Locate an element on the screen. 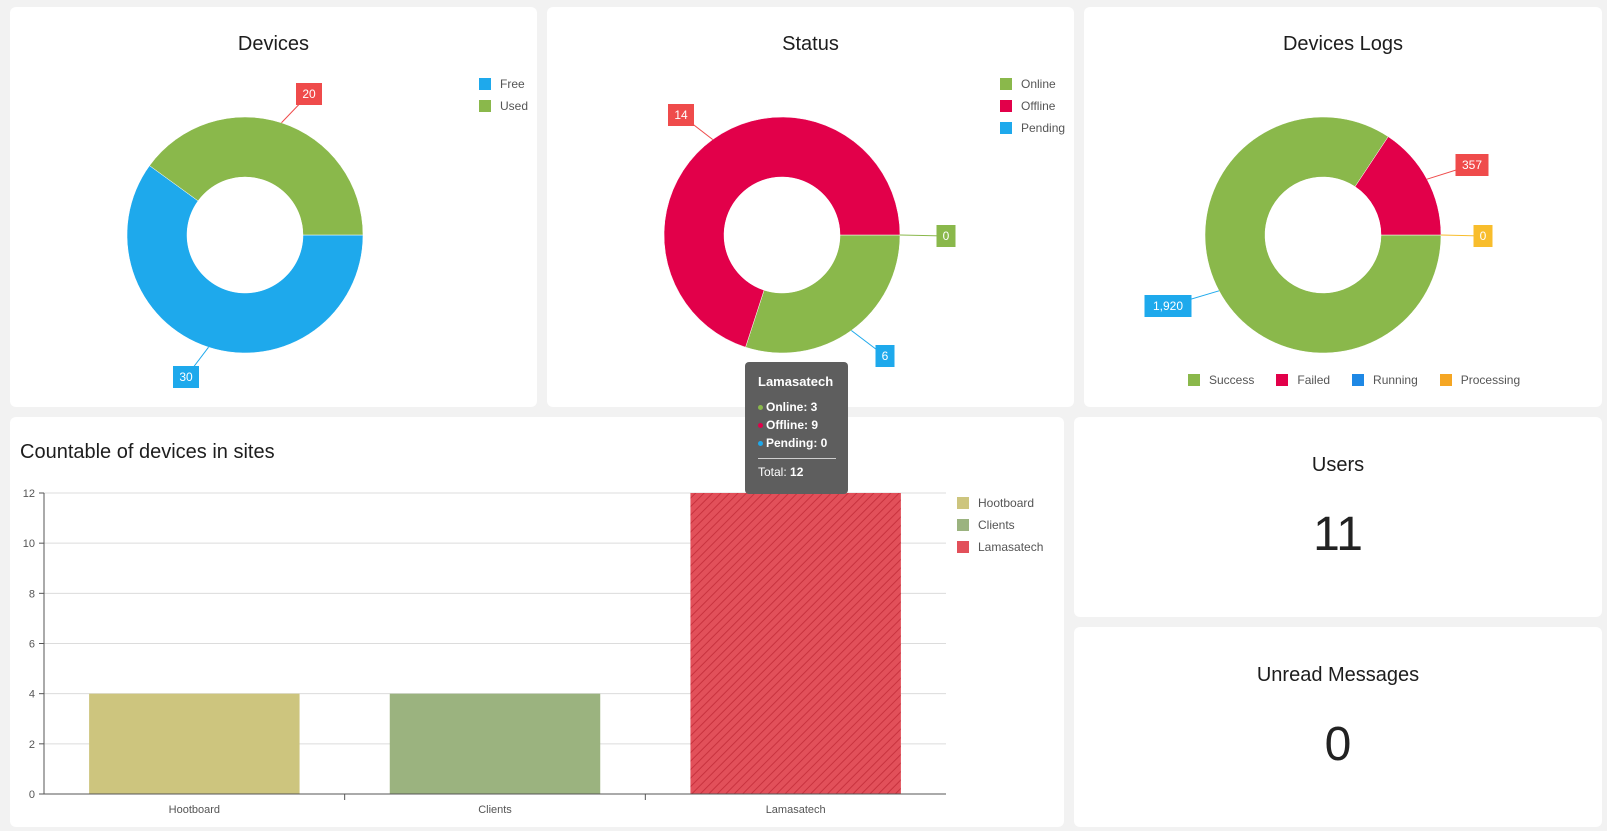  legend-item-offline: Offline is located at coordinates (1032, 106).